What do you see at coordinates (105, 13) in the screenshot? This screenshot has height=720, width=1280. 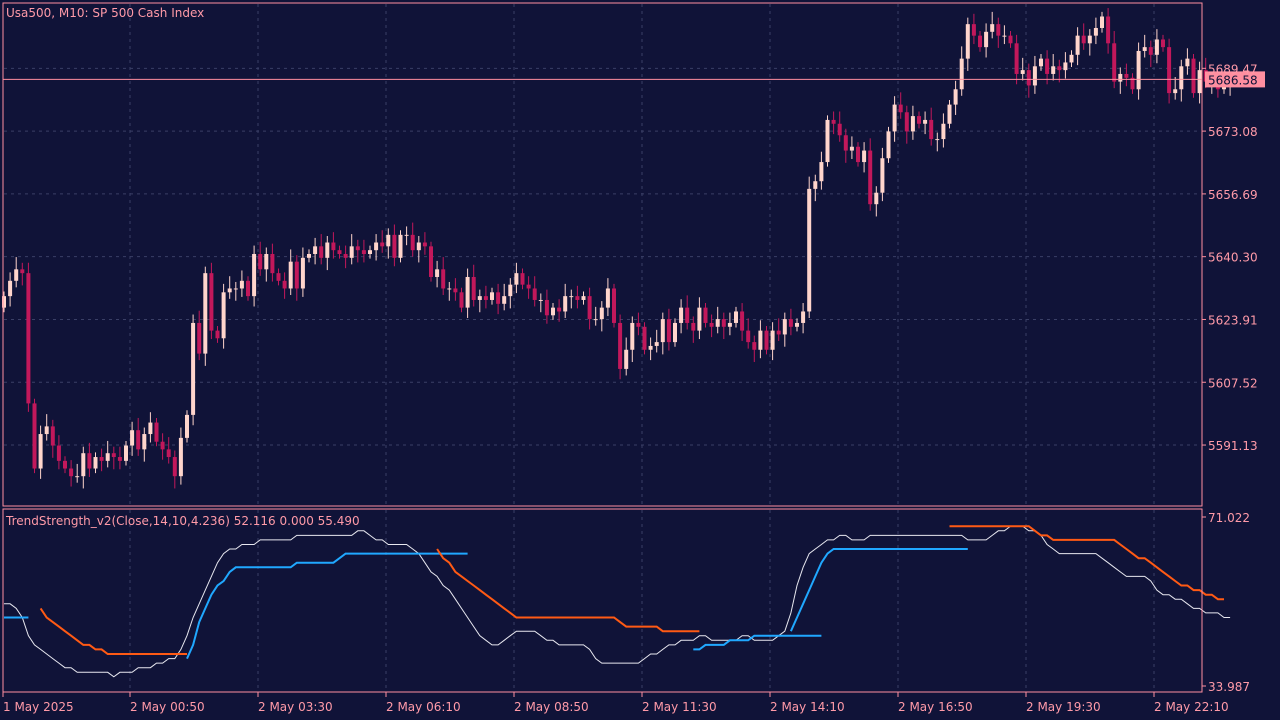 I see `chart-title: Usa500, M10: SP 500 Cash Index` at bounding box center [105, 13].